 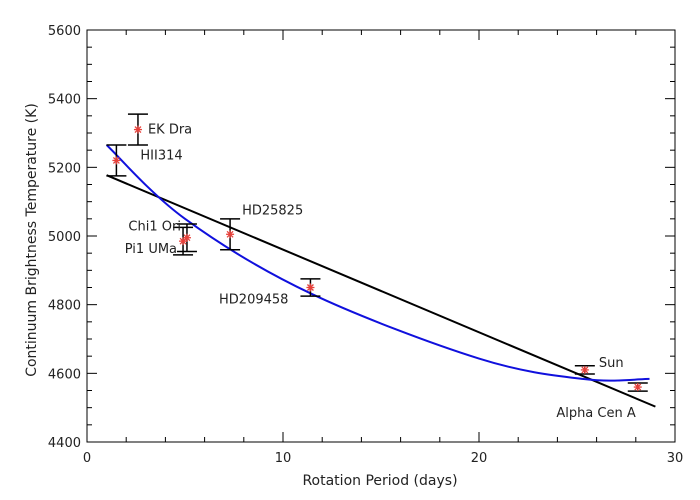 What do you see at coordinates (64, 374) in the screenshot?
I see `y-tick-label: 4600` at bounding box center [64, 374].